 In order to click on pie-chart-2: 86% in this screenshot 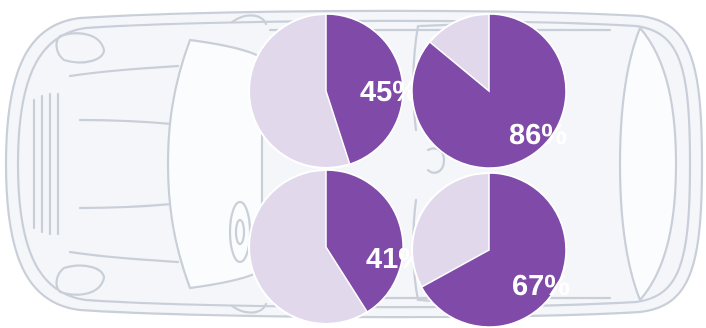, I will do `click(489, 91)`.